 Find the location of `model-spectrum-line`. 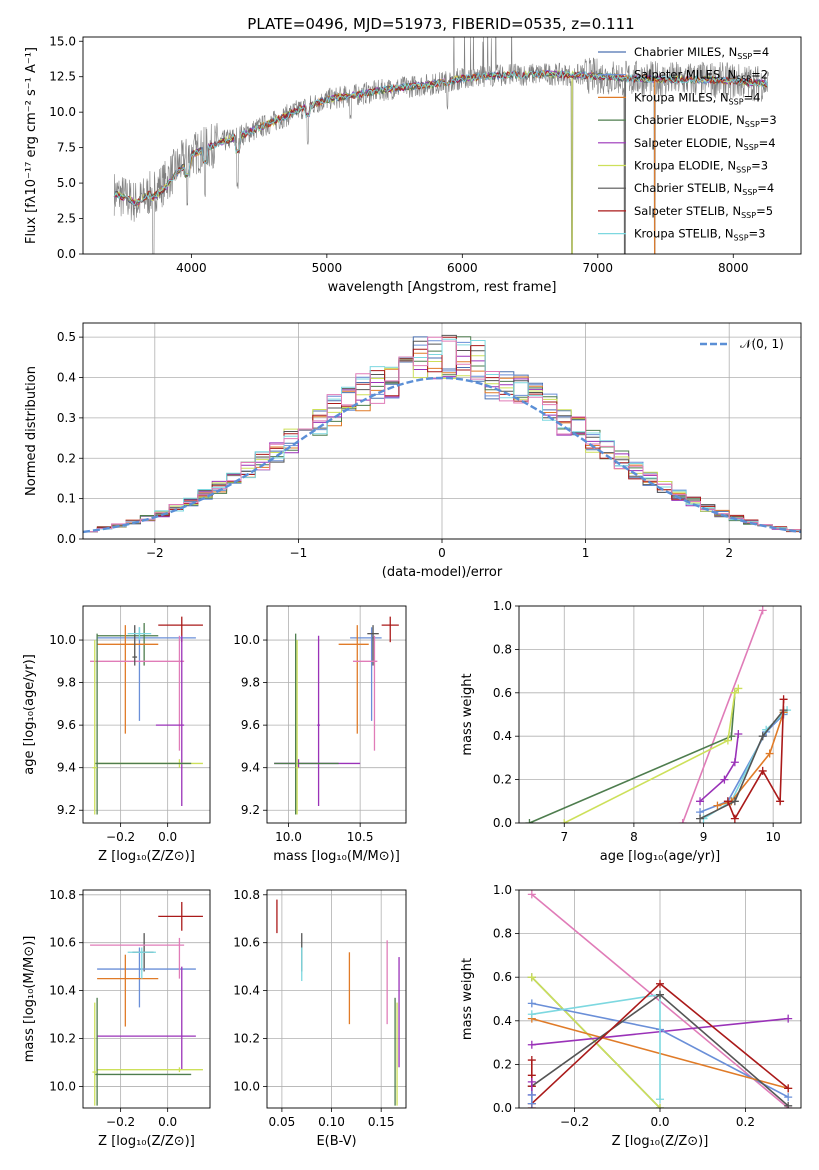

model-spectrum-line is located at coordinates (441, 137).